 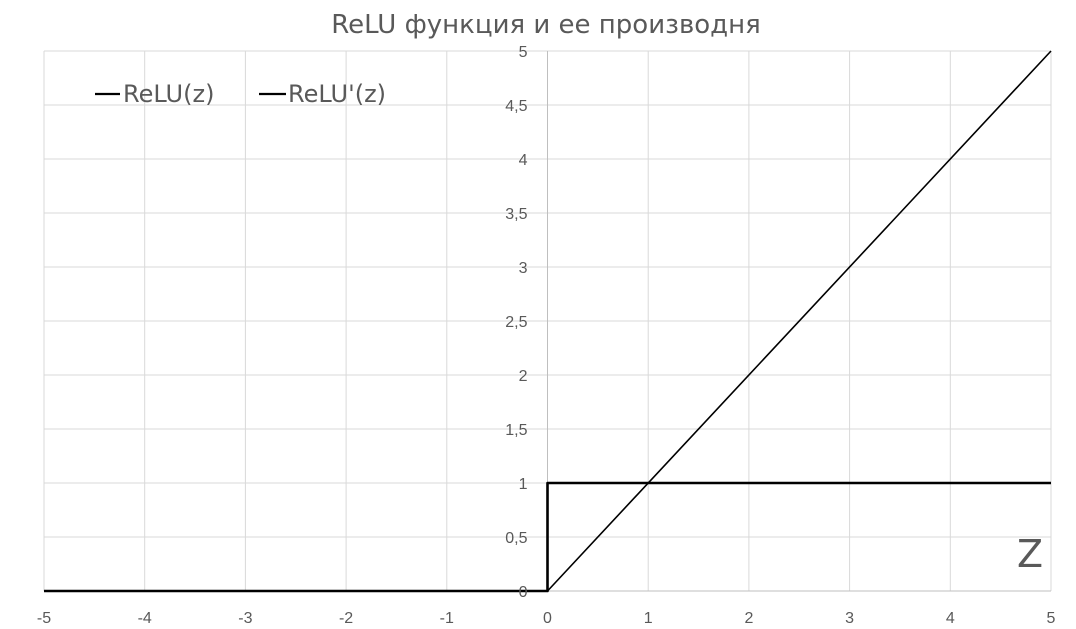 What do you see at coordinates (346, 618) in the screenshot?
I see `x-tick-label-3: -2` at bounding box center [346, 618].